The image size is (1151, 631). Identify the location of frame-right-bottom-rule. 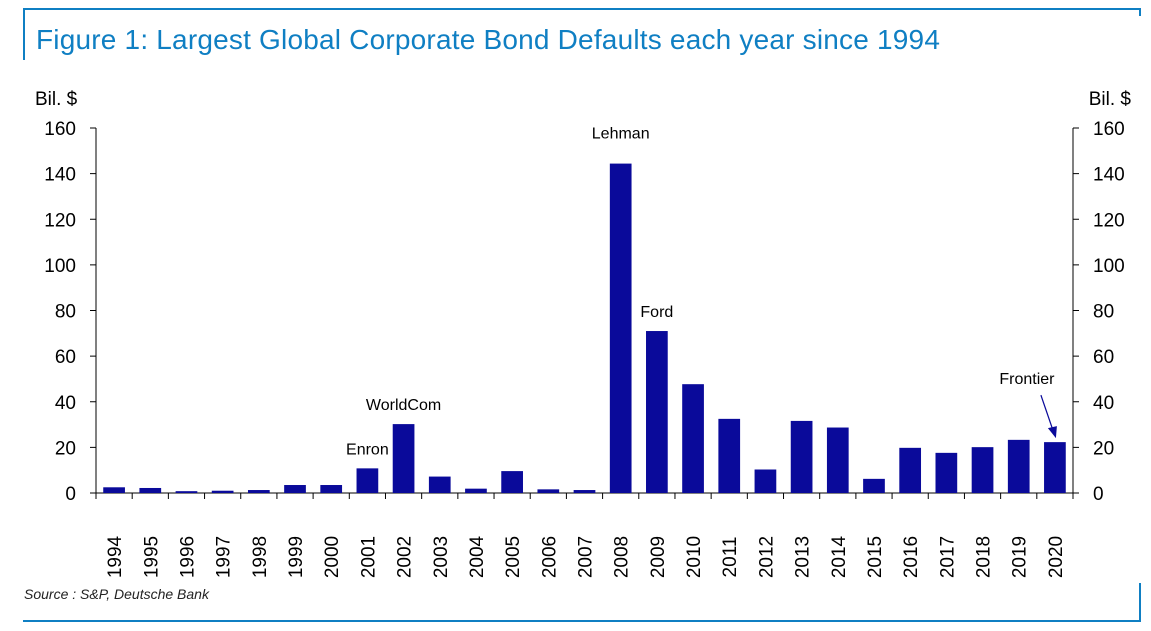
(1140, 602).